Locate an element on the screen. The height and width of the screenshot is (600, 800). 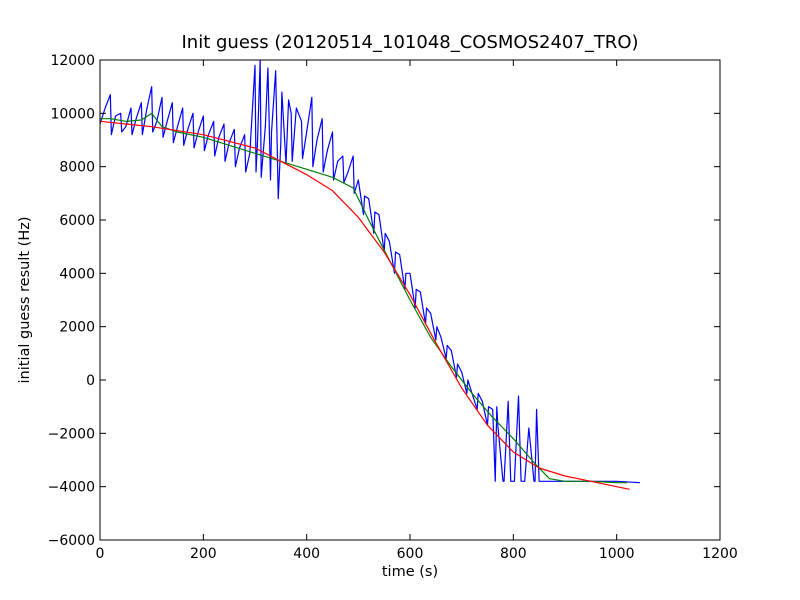
y-tick-label: 12000 is located at coordinates (72, 61).